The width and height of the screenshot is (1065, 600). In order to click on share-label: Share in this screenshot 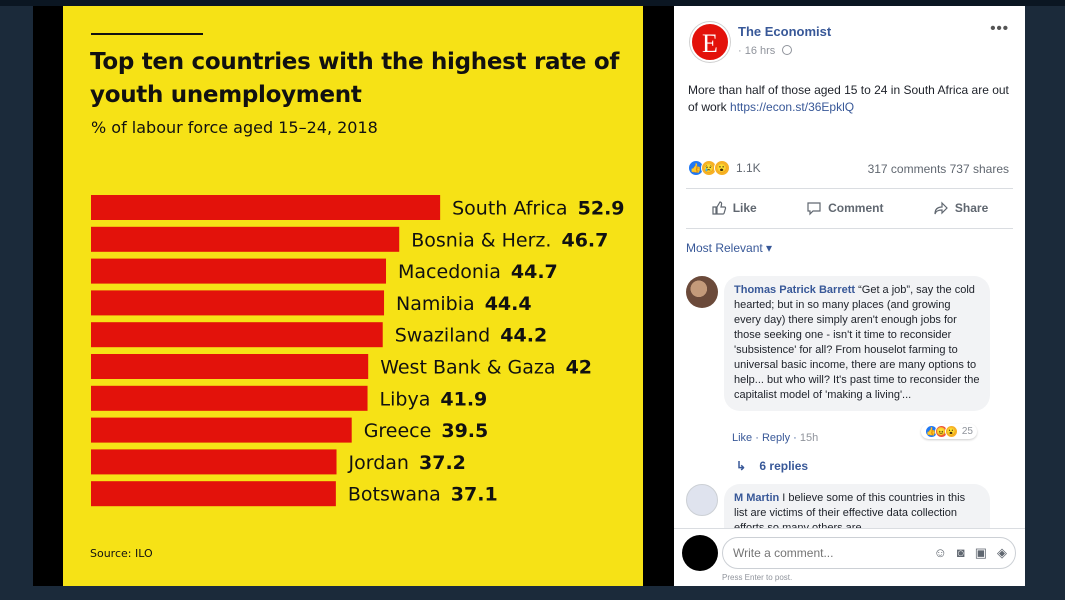, I will do `click(971, 208)`.